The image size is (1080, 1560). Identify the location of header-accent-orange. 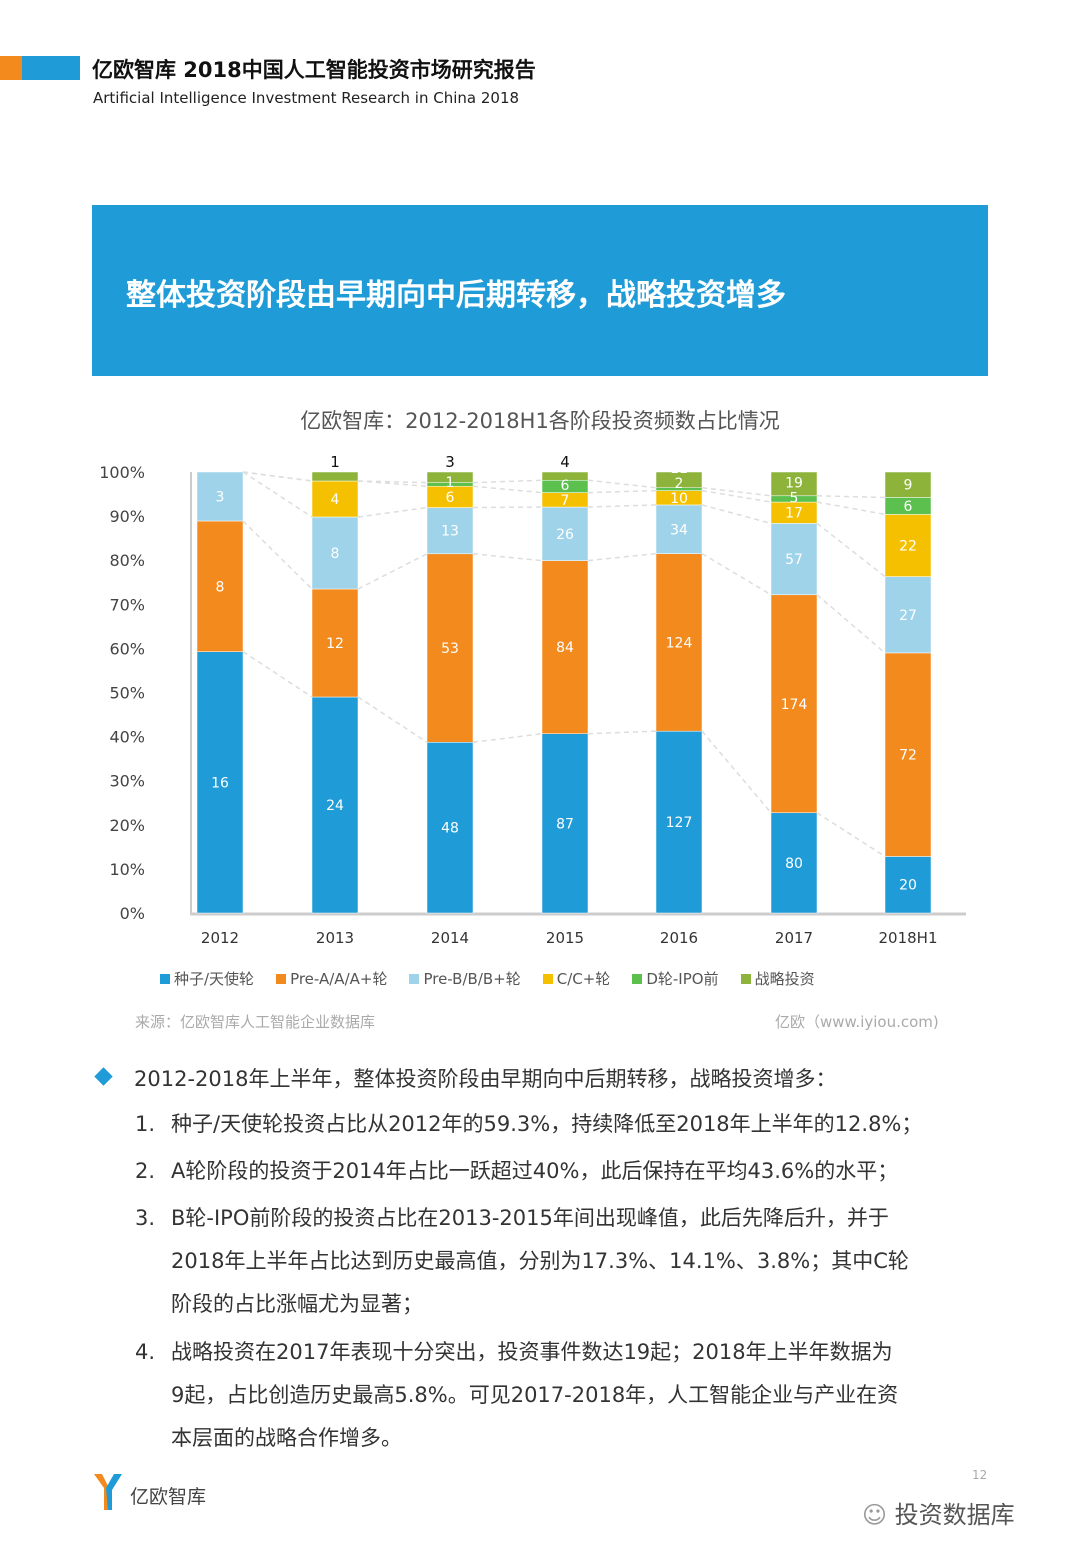
(11, 68).